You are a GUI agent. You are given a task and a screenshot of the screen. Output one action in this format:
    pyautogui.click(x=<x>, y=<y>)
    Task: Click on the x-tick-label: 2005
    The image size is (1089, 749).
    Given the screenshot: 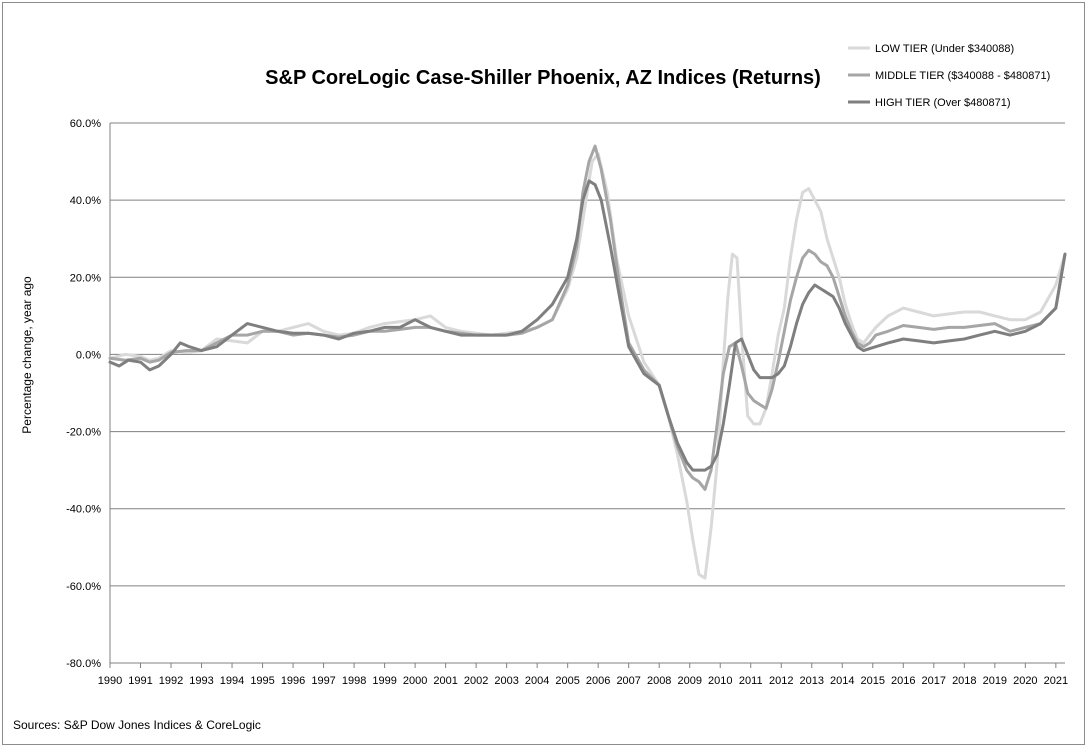 What is the action you would take?
    pyautogui.click(x=567, y=681)
    